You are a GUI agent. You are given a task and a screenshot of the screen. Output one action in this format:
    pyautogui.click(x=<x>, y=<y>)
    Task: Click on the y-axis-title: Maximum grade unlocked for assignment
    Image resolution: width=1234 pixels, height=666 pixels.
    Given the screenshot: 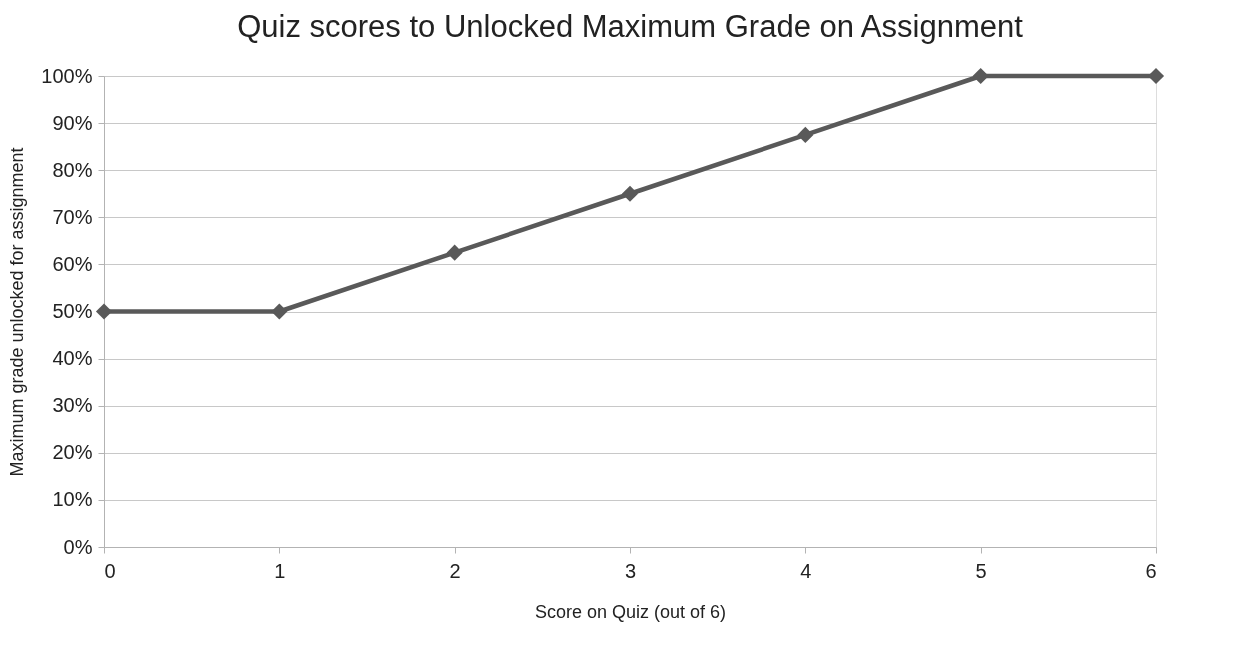 What is the action you would take?
    pyautogui.click(x=17, y=312)
    